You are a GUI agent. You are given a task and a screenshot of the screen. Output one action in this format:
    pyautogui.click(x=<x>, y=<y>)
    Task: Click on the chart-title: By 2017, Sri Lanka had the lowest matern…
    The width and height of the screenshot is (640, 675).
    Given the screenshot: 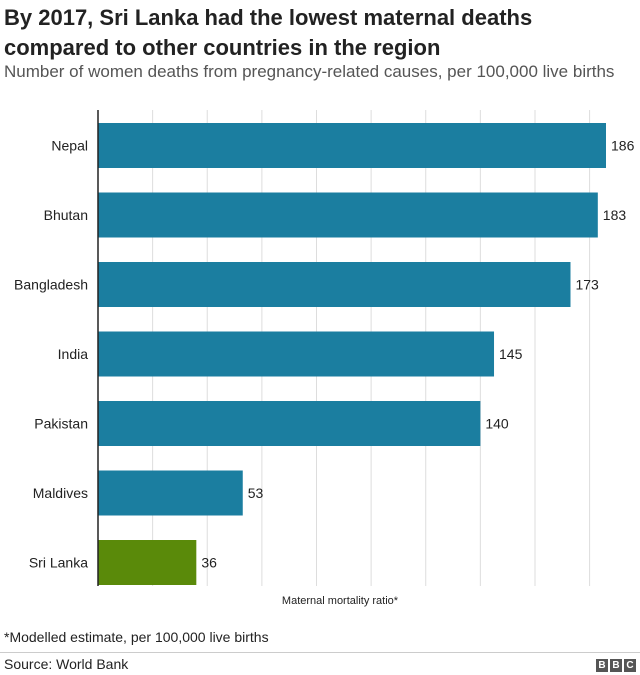 What is the action you would take?
    pyautogui.click(x=268, y=32)
    